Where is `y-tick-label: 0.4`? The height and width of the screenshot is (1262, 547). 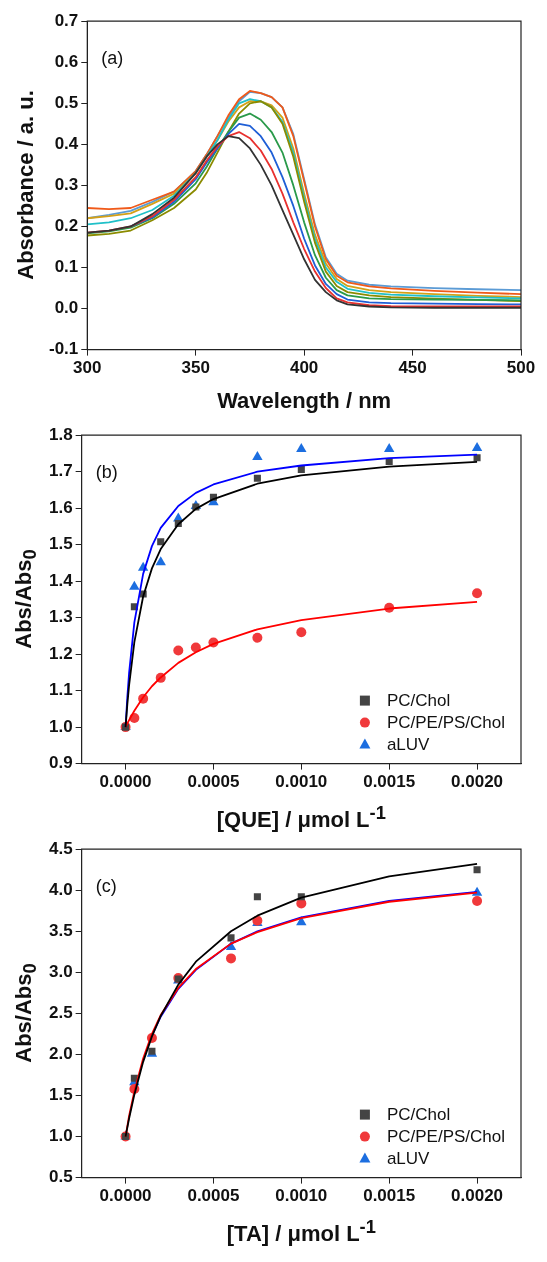 y-tick-label: 0.4 is located at coordinates (66, 144).